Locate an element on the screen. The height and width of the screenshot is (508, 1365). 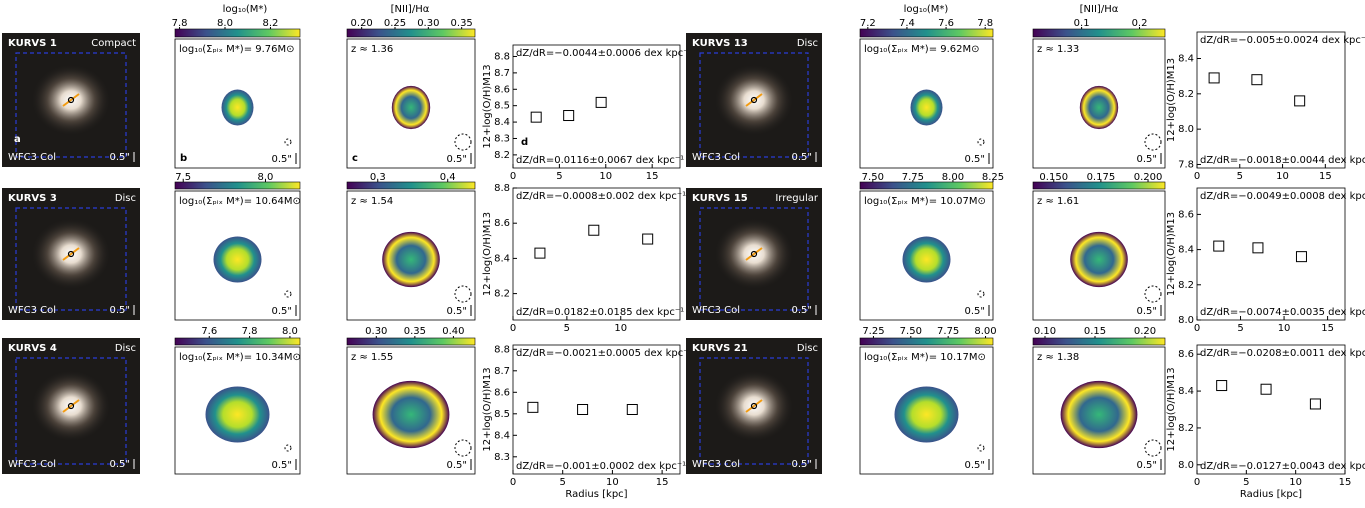
colorbar-tick-label: 0.200 is located at coordinates (1148, 177).